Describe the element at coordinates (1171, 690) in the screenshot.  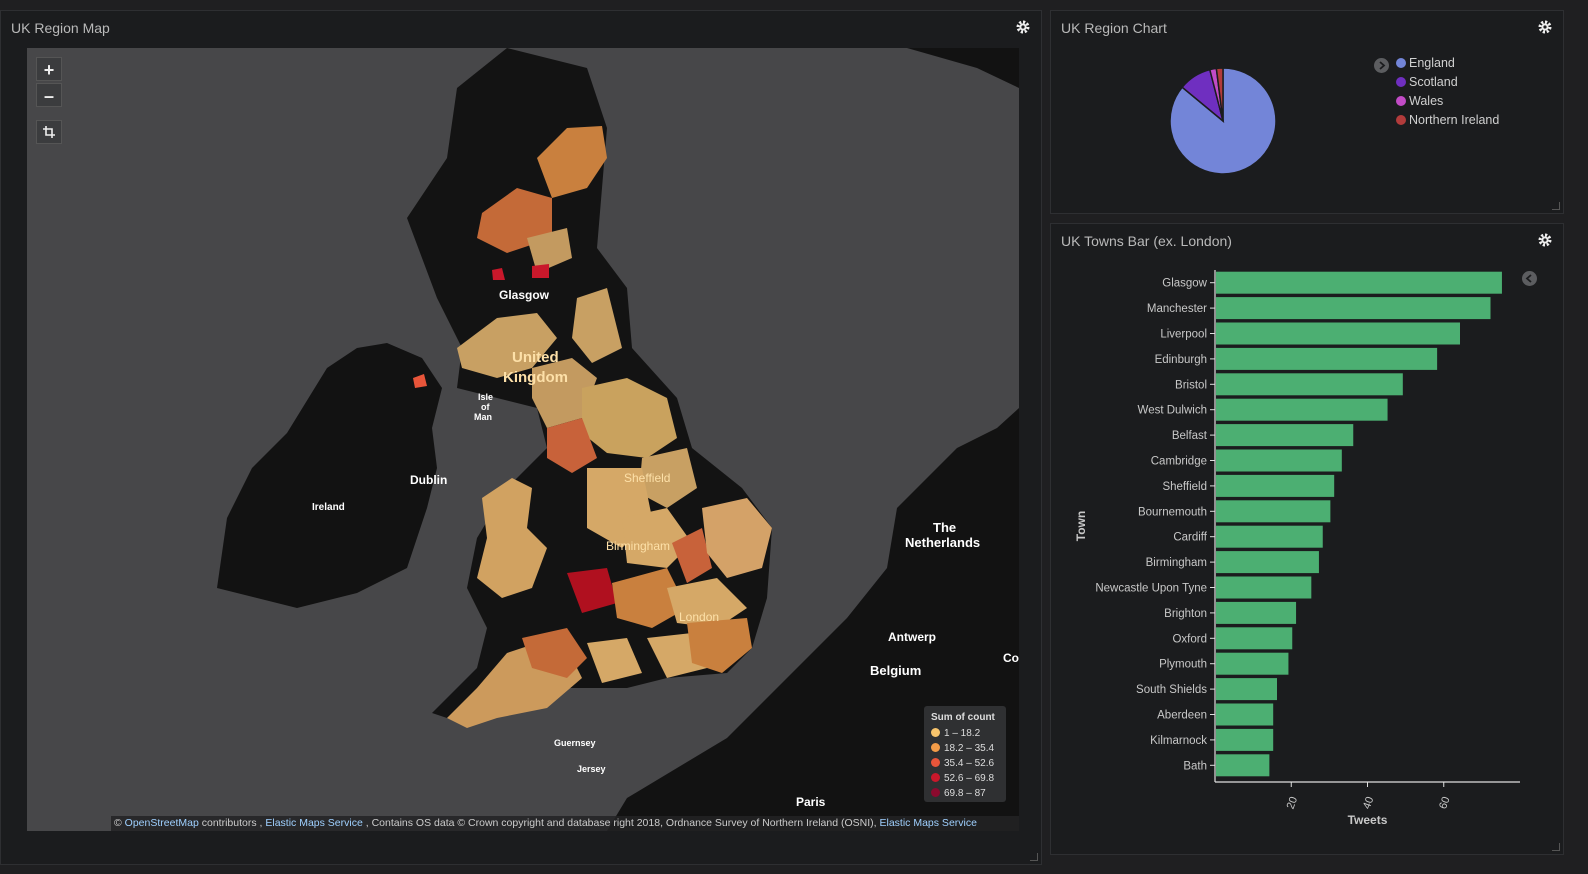
I see `y-tick-label: South Shields` at that location.